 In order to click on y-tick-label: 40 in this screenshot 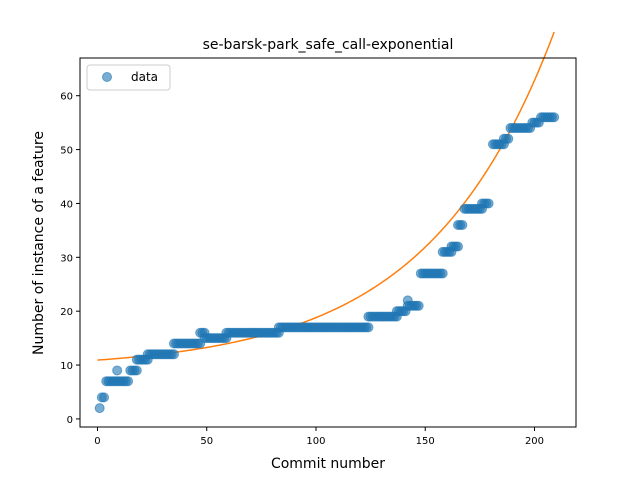, I will do `click(66, 204)`.